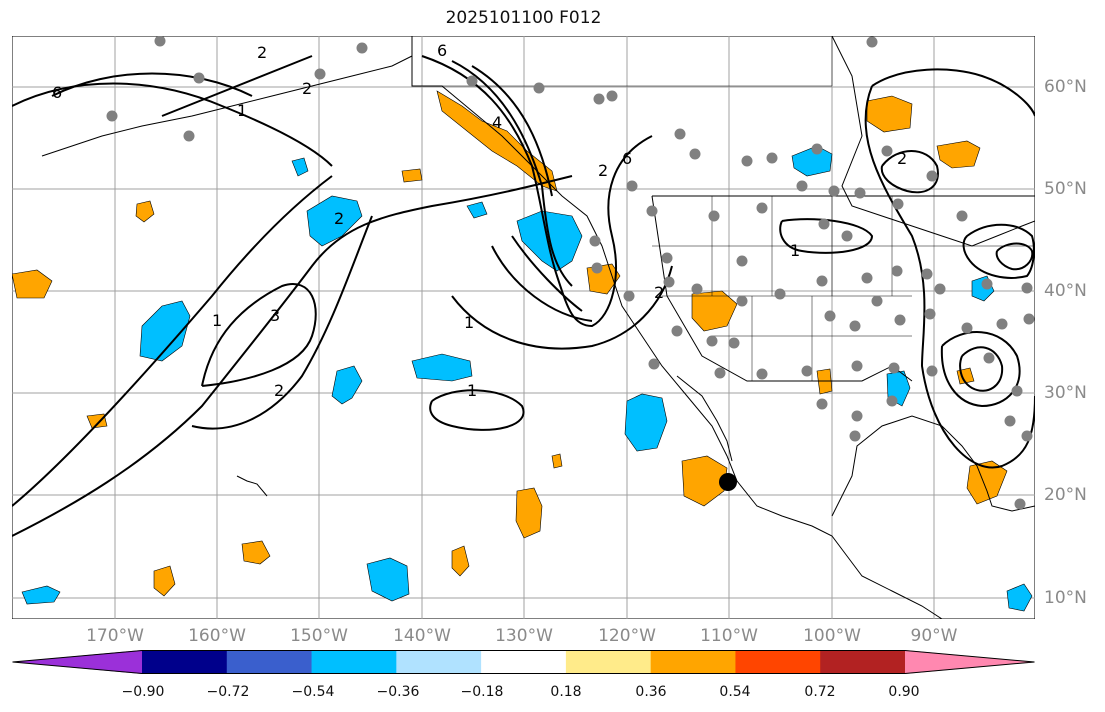 This screenshot has height=712, width=1105. Describe the element at coordinates (1065, 598) in the screenshot. I see `lat-label: 10°N` at that location.